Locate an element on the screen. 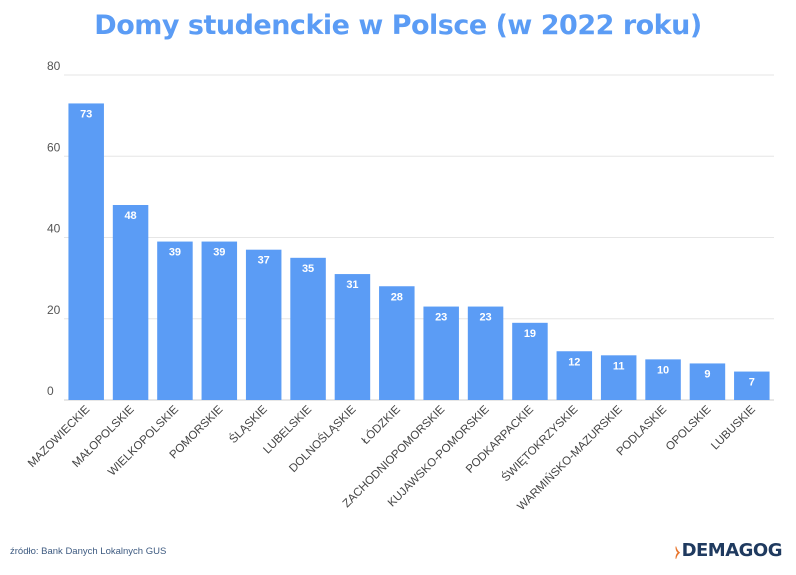  y-tick-label: 0 is located at coordinates (50, 391).